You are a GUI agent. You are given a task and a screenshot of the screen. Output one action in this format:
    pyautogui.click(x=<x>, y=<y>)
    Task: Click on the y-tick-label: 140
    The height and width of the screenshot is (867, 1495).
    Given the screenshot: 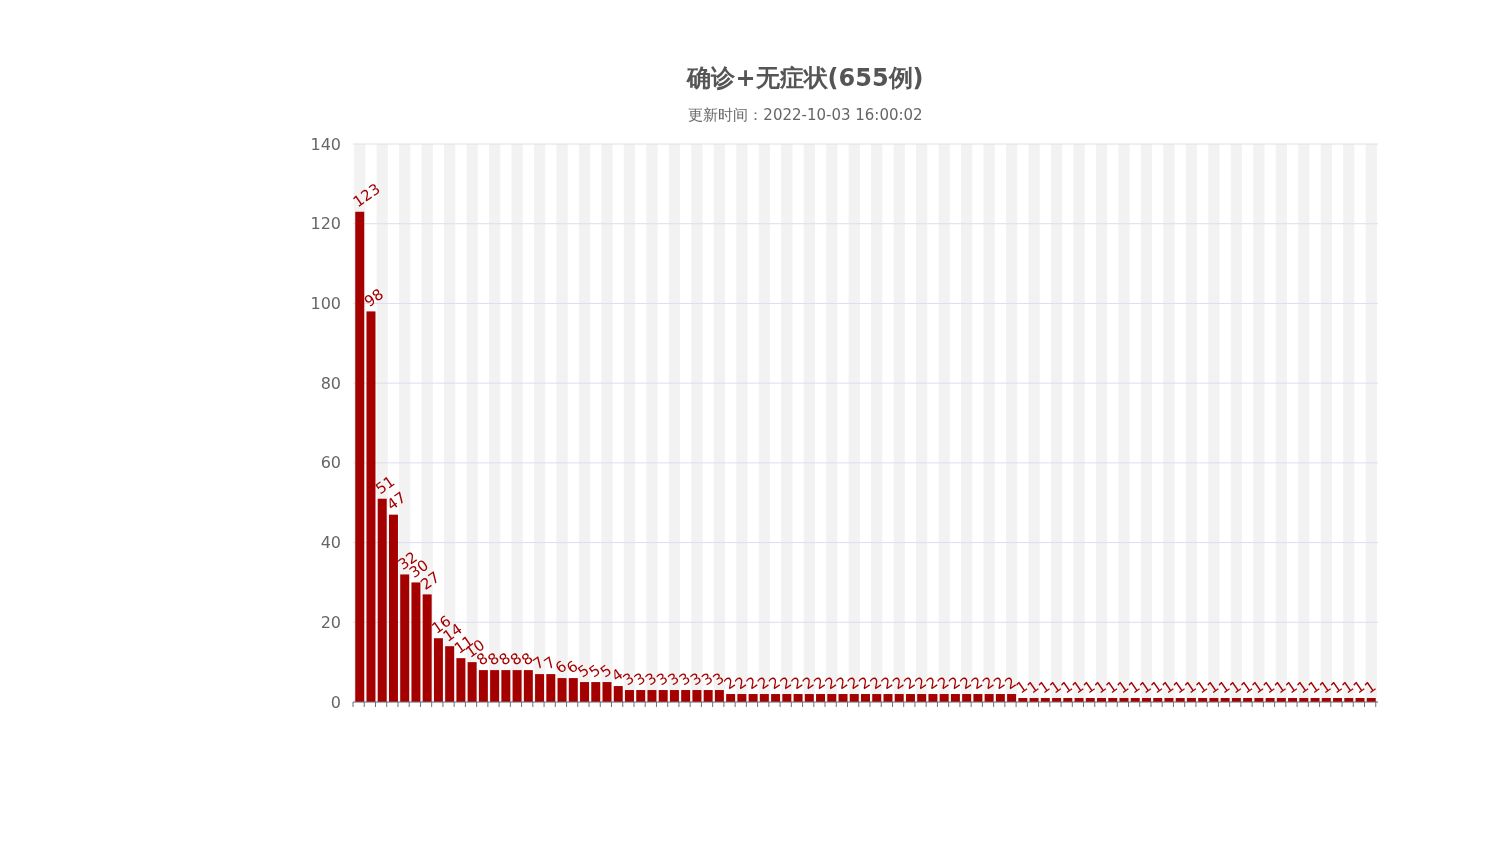 What is the action you would take?
    pyautogui.click(x=325, y=144)
    